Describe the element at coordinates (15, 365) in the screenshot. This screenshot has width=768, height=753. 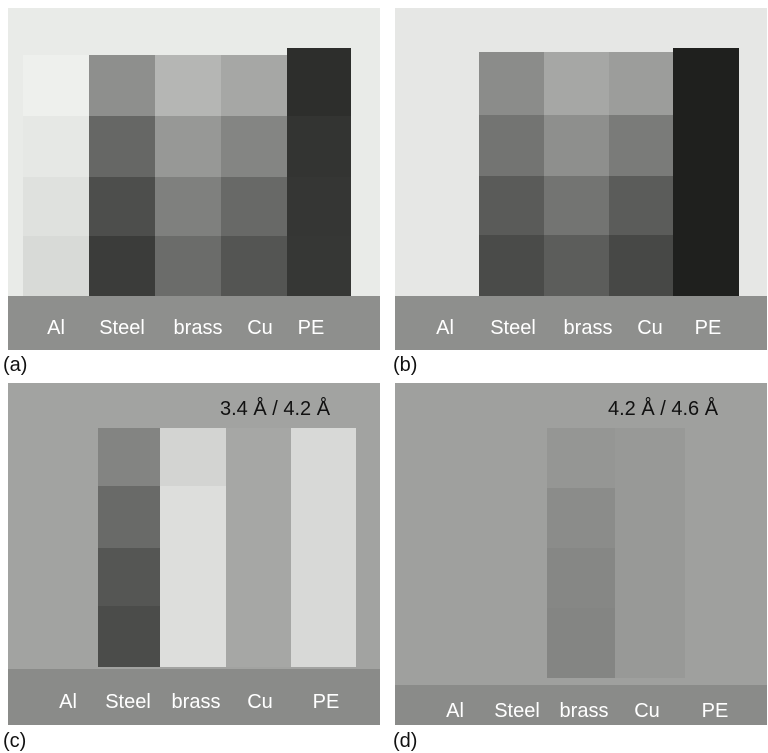
I see `panel-a-tag: (a)` at that location.